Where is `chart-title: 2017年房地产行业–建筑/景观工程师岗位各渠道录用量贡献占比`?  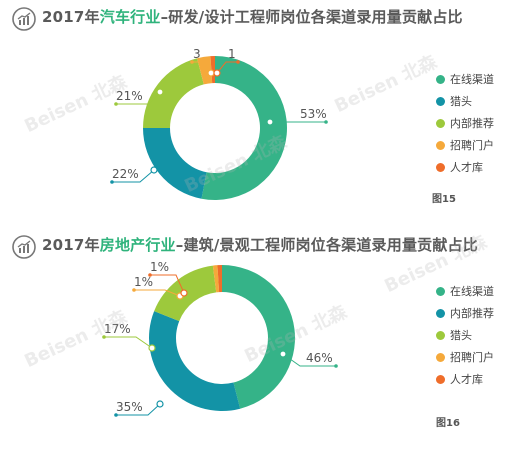
chart-title: 2017年房地产行业–建筑/景观工程师岗位各渠道录用量贡献占比 is located at coordinates (260, 244).